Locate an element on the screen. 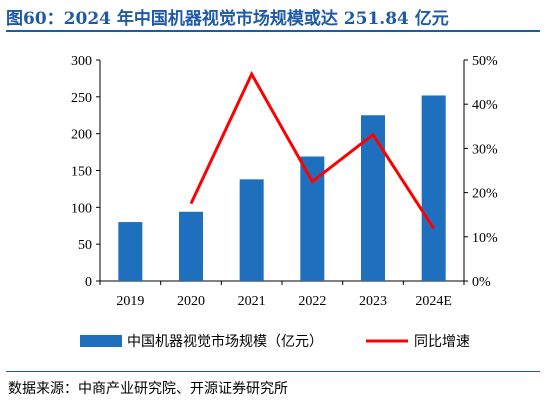 The width and height of the screenshot is (546, 405). x-tick-label: 2021 is located at coordinates (252, 301).